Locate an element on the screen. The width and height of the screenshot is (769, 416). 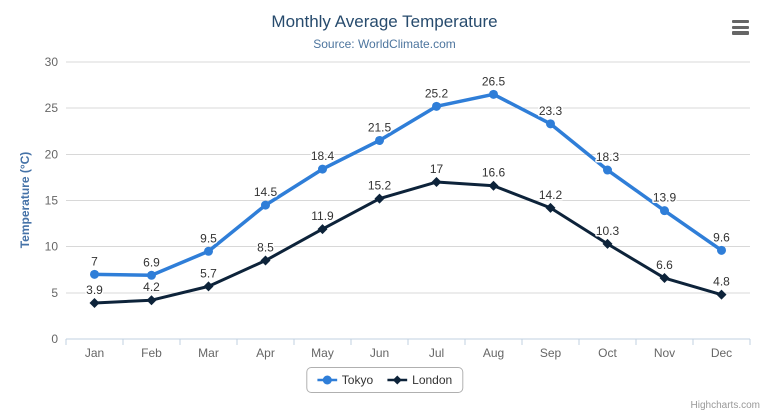
chart-subtitle: Source: WorldClimate.com is located at coordinates (384, 44).